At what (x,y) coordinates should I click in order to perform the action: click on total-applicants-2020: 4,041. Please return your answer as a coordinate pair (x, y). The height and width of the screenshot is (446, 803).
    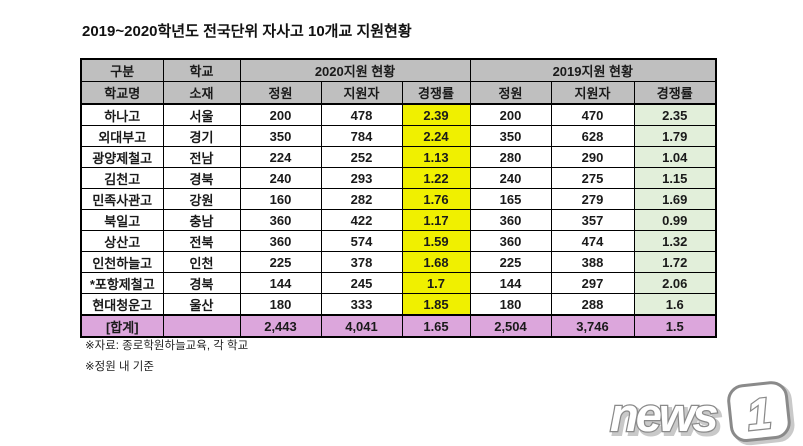
    Looking at the image, I should click on (361, 326).